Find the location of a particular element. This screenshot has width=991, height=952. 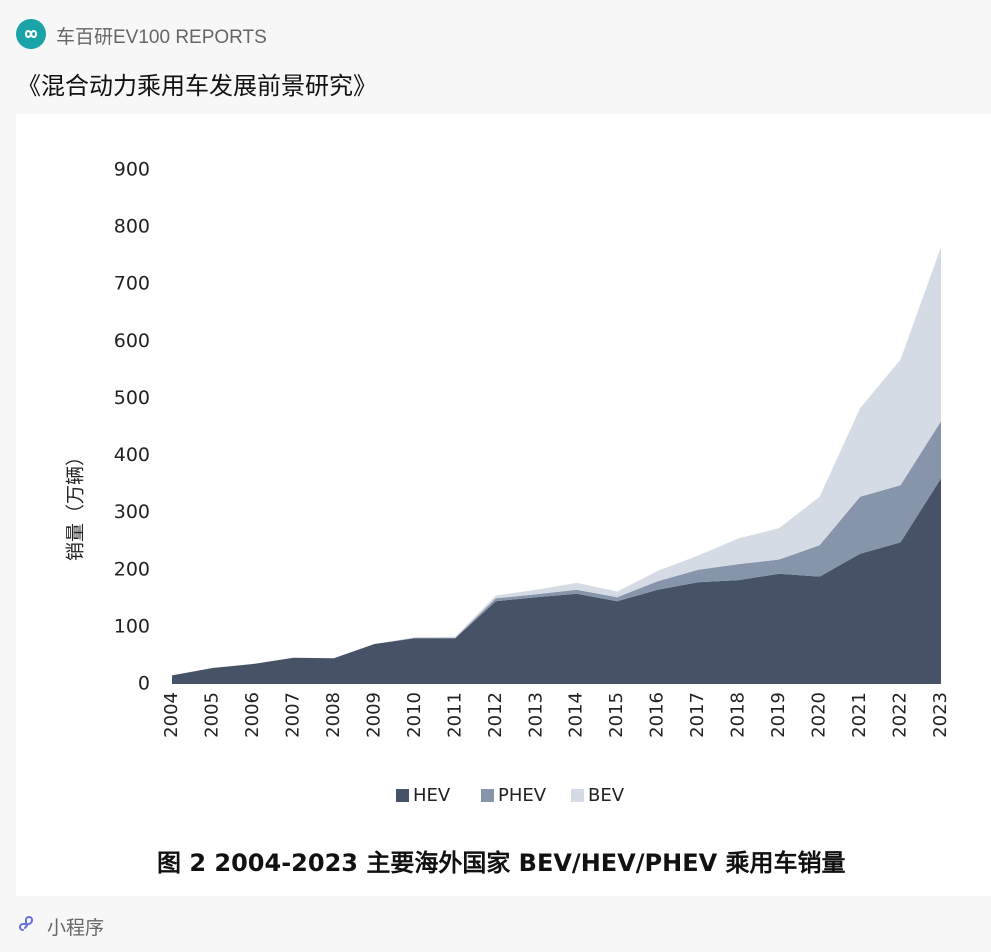

x-tick-label: 2019 is located at coordinates (778, 715).